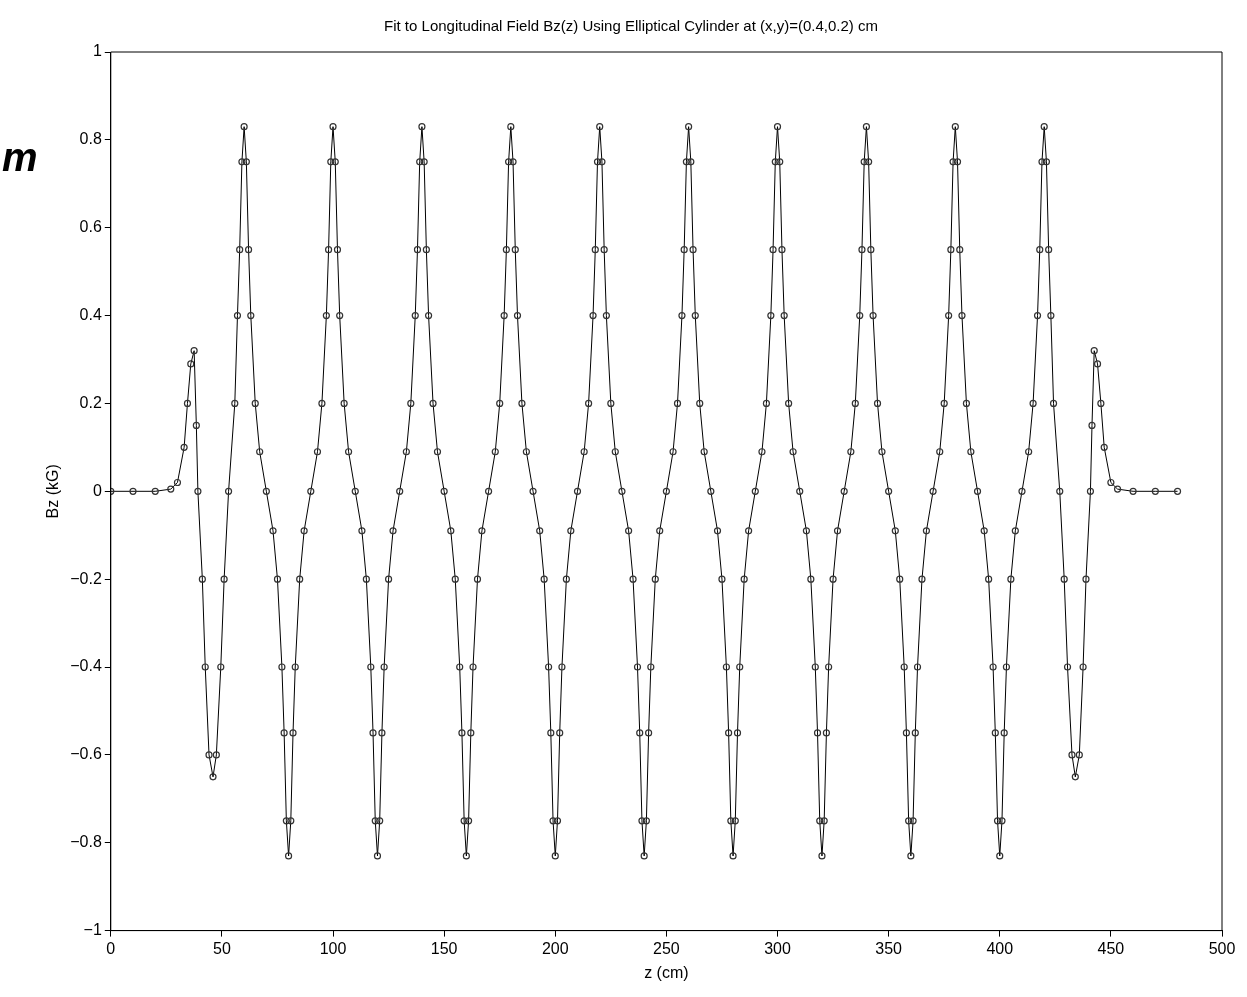  What do you see at coordinates (111, 948) in the screenshot?
I see `x-tick-label: 0` at bounding box center [111, 948].